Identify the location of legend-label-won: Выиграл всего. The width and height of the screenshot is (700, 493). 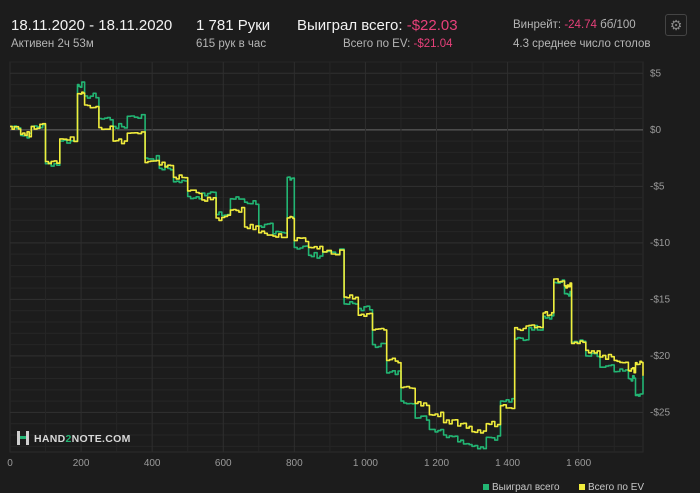
(526, 487).